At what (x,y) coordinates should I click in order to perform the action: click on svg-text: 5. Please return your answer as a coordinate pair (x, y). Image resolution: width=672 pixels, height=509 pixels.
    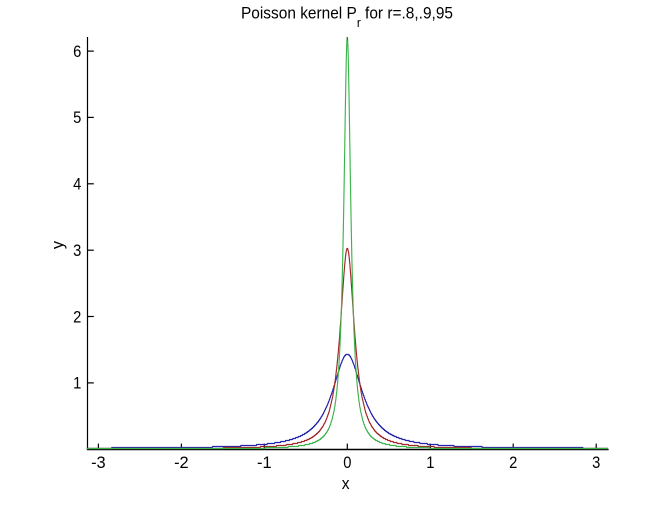
    Looking at the image, I should click on (77, 117).